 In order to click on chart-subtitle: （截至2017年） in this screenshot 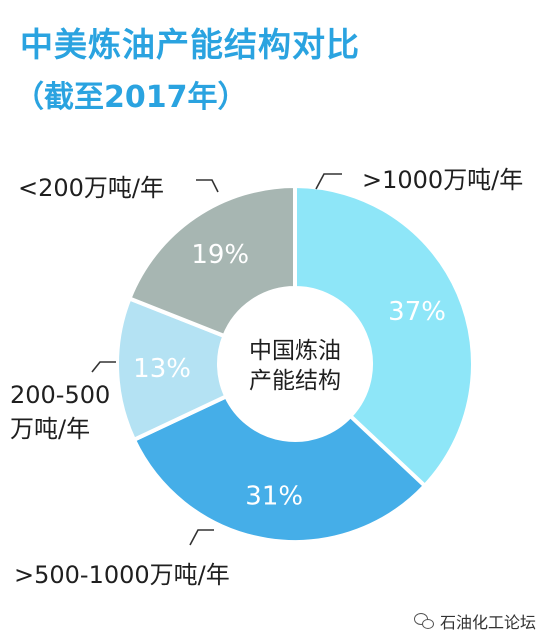, I will do `click(131, 97)`.